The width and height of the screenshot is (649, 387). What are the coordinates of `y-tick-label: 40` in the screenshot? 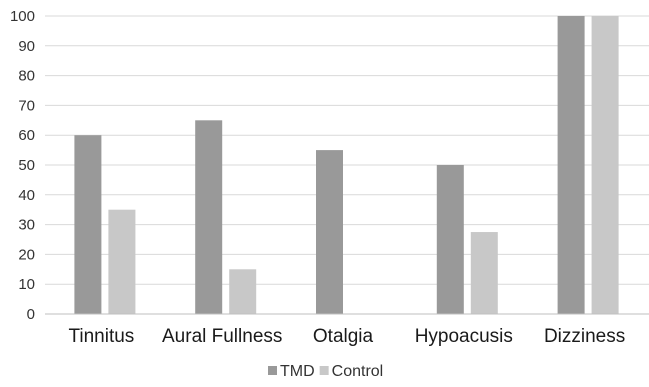 It's located at (26, 195).